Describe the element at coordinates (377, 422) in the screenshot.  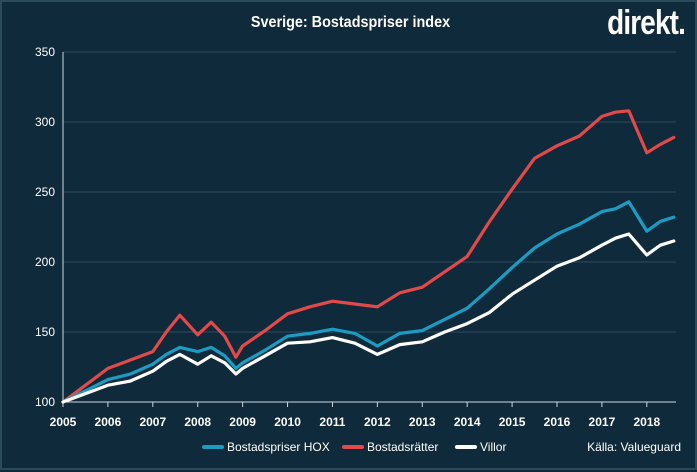
I see `x-tick-label: 2012` at that location.